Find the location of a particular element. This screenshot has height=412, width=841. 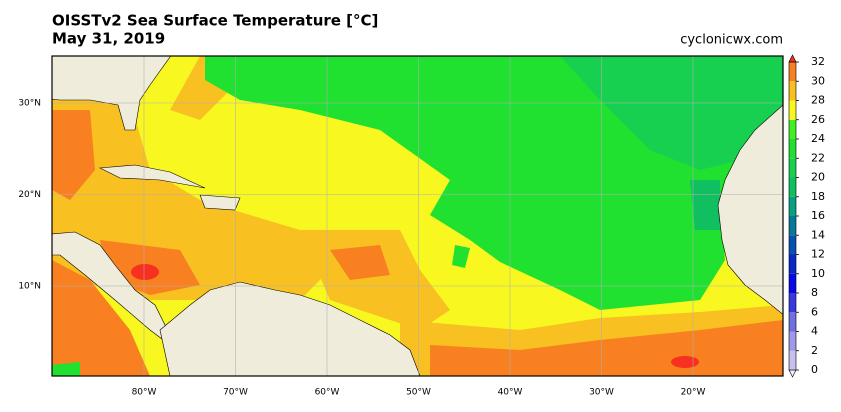

colorbar-tick-label: 28 is located at coordinates (818, 100).